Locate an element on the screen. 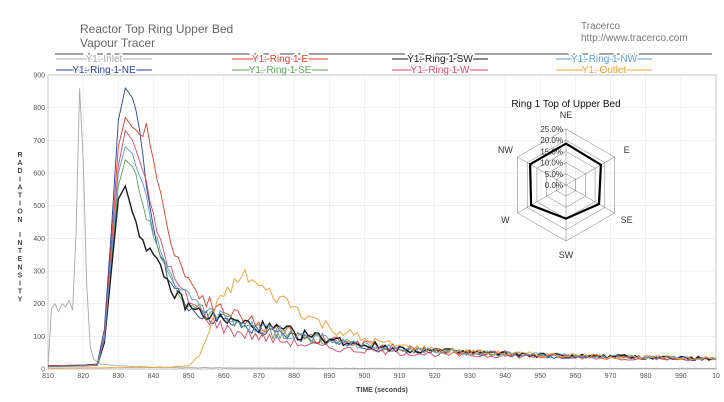  radar-tick-label: 20.0% is located at coordinates (551, 140).